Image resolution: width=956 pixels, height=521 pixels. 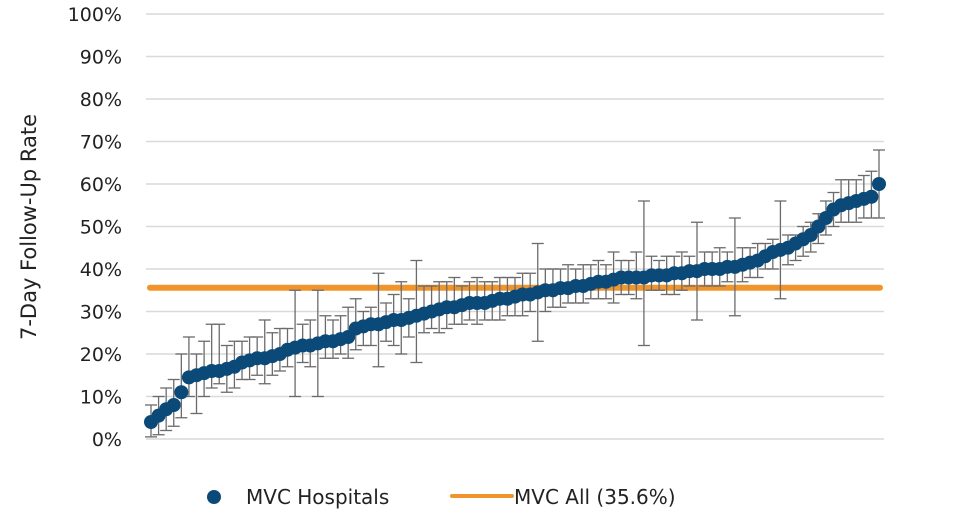 I want to click on y-tick-label: 80%, so click(x=101, y=100).